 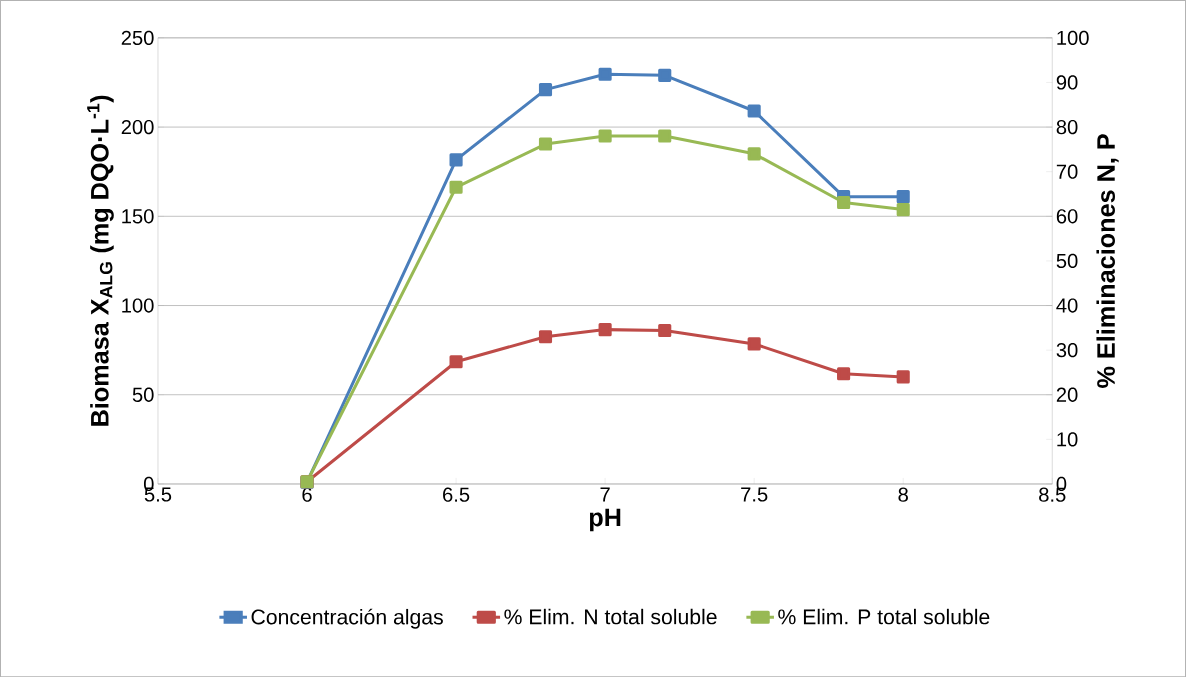 I want to click on y2-tick-label: 40, so click(x=1067, y=305).